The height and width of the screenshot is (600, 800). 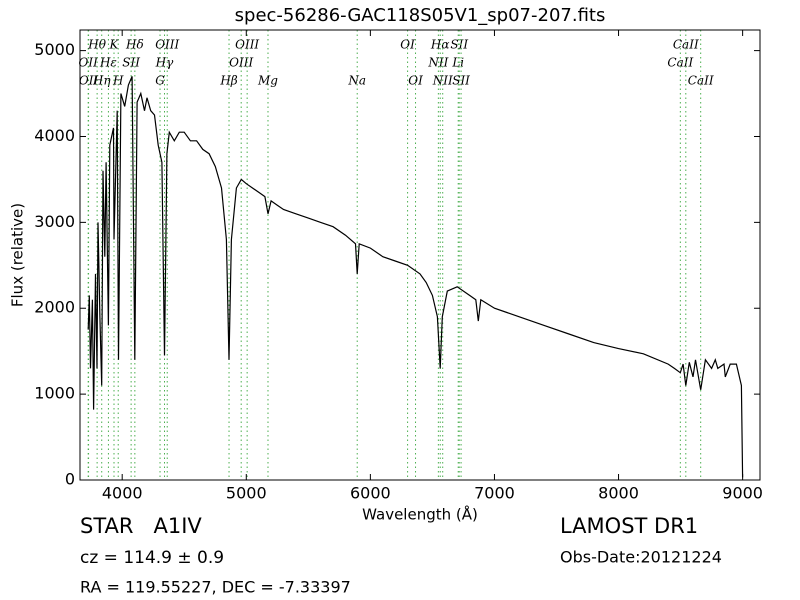 What do you see at coordinates (618, 493) in the screenshot?
I see `x-tick-label: 8000` at bounding box center [618, 493].